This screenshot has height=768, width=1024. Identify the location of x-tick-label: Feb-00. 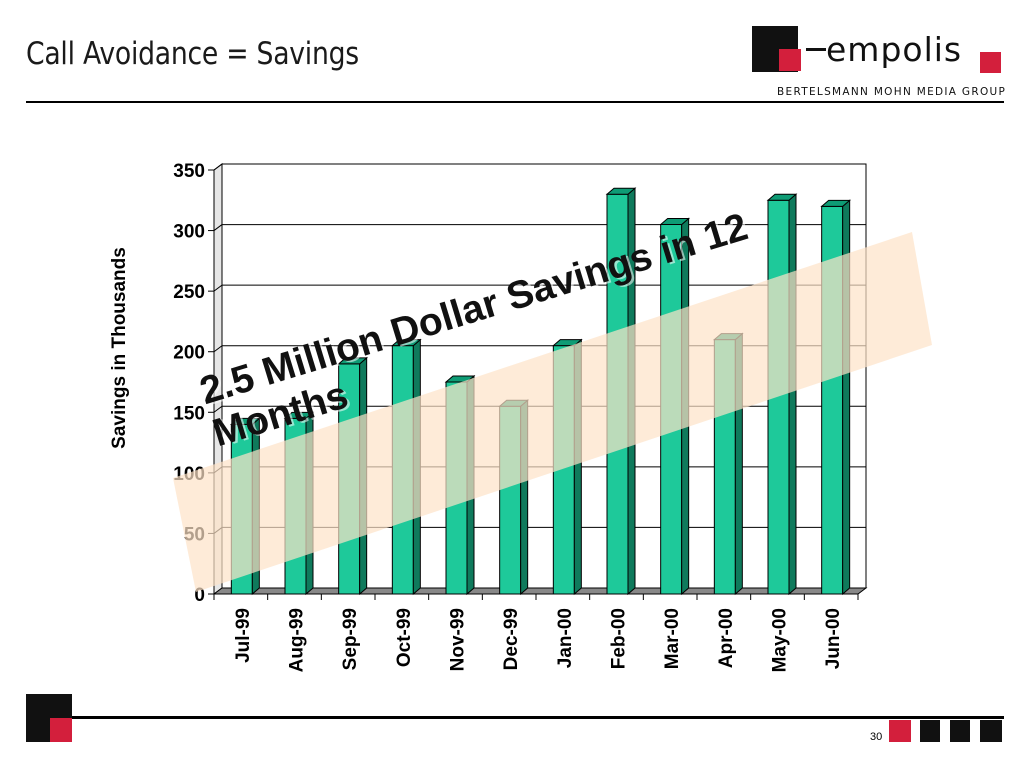
(619, 638).